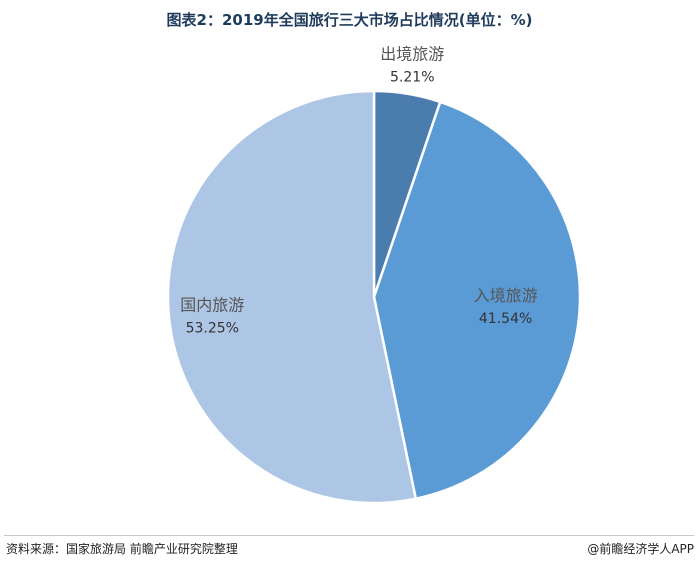  Describe the element at coordinates (412, 77) in the screenshot. I see `slice-value-1: 5.21%` at that location.